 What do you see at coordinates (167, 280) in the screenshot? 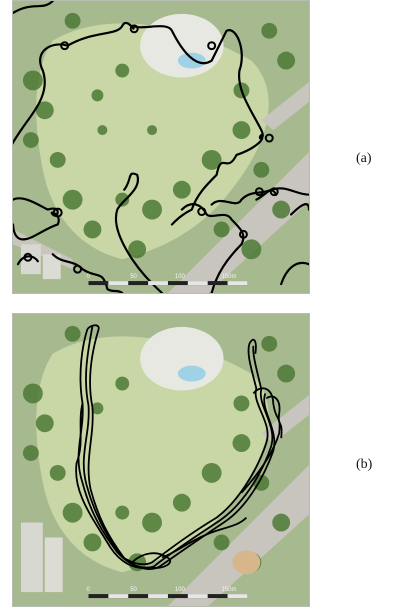
I see `scale-bar-a: 0 50 100 150m` at bounding box center [167, 280].